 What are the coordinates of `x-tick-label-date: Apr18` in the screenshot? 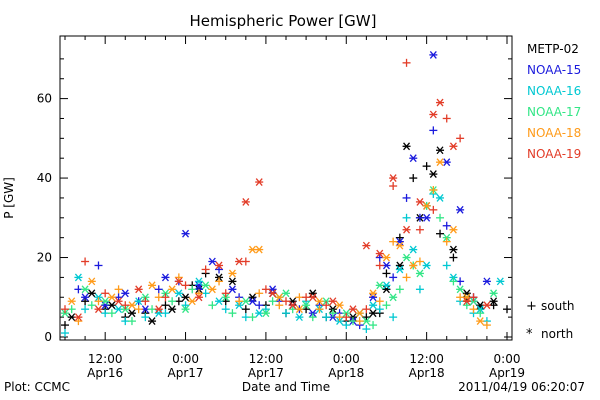 It's located at (427, 373).